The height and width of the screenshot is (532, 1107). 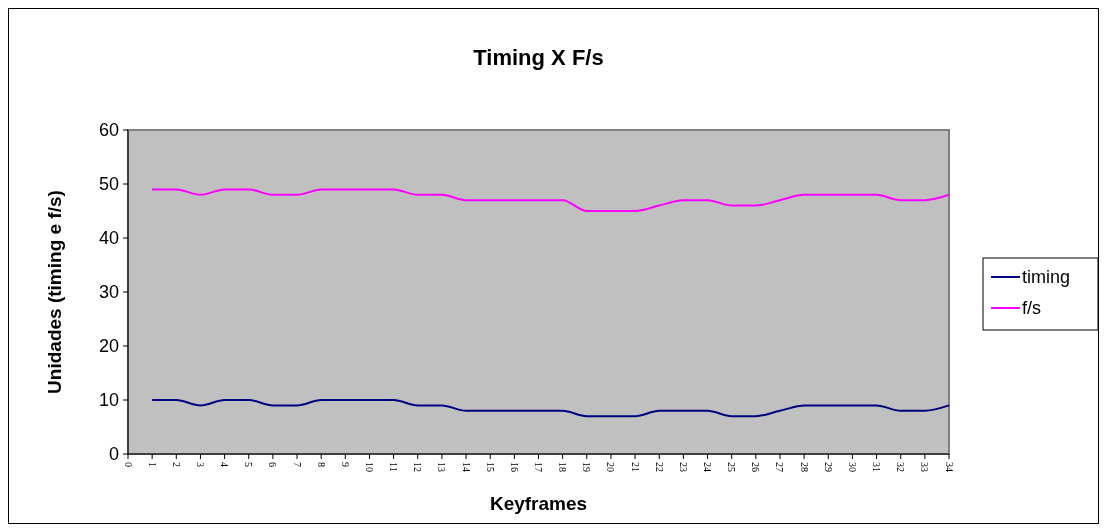 What do you see at coordinates (273, 464) in the screenshot?
I see `x-tick-label: 6` at bounding box center [273, 464].